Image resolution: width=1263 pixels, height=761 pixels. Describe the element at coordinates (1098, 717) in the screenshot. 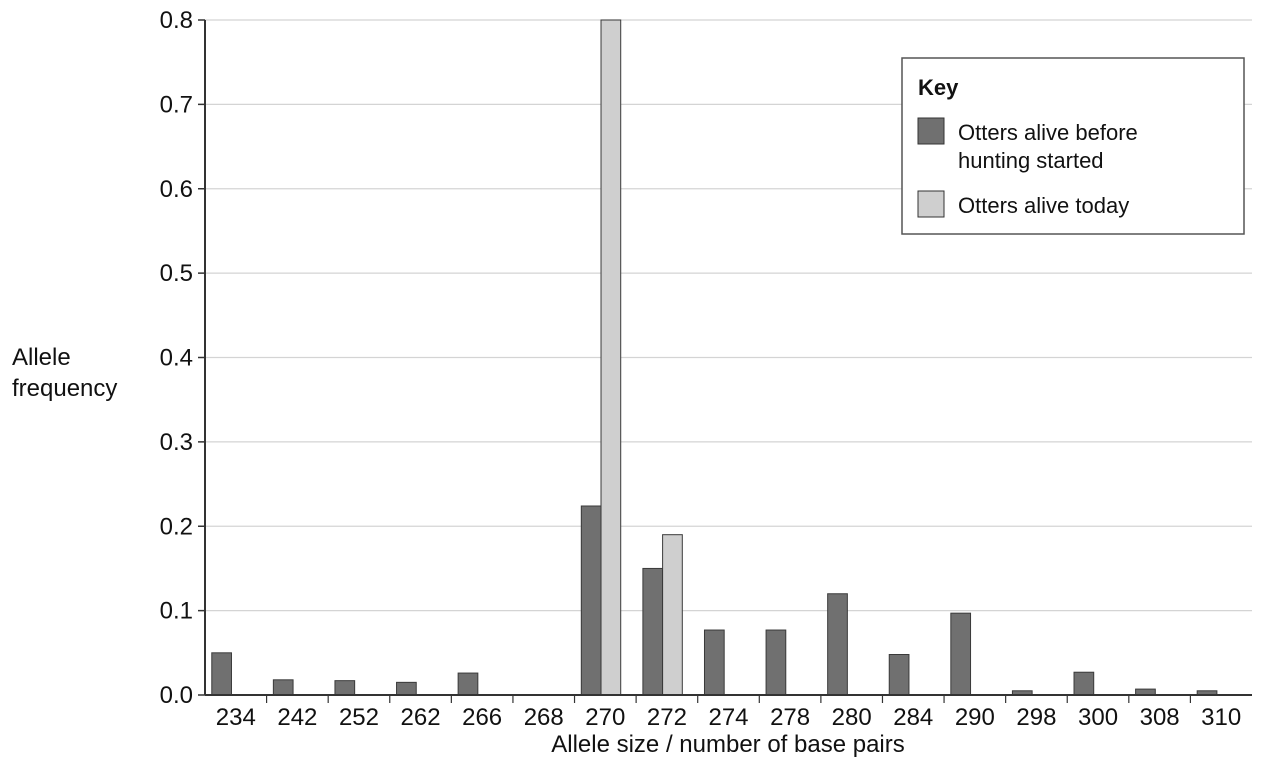

I see `x-tick-label: 300` at that location.